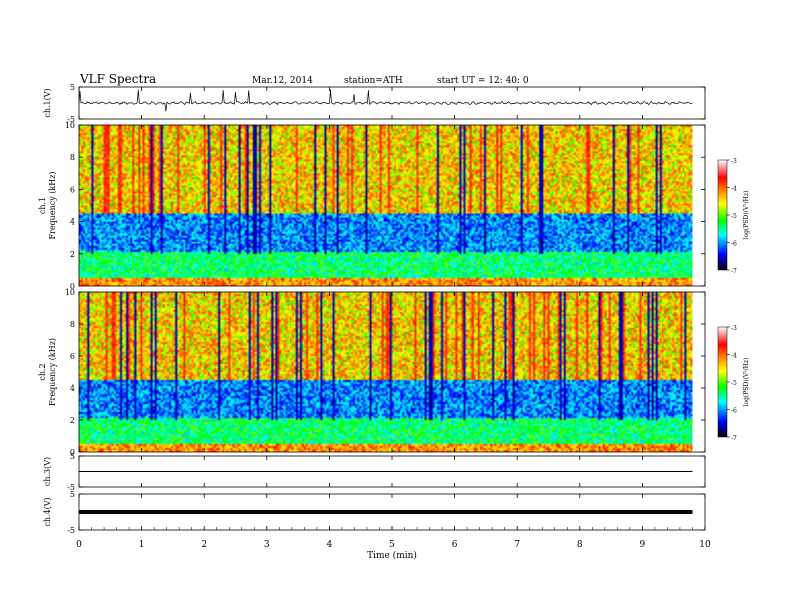 The image size is (792, 612). I want to click on y-axis-label: ch.4(V), so click(47, 511).